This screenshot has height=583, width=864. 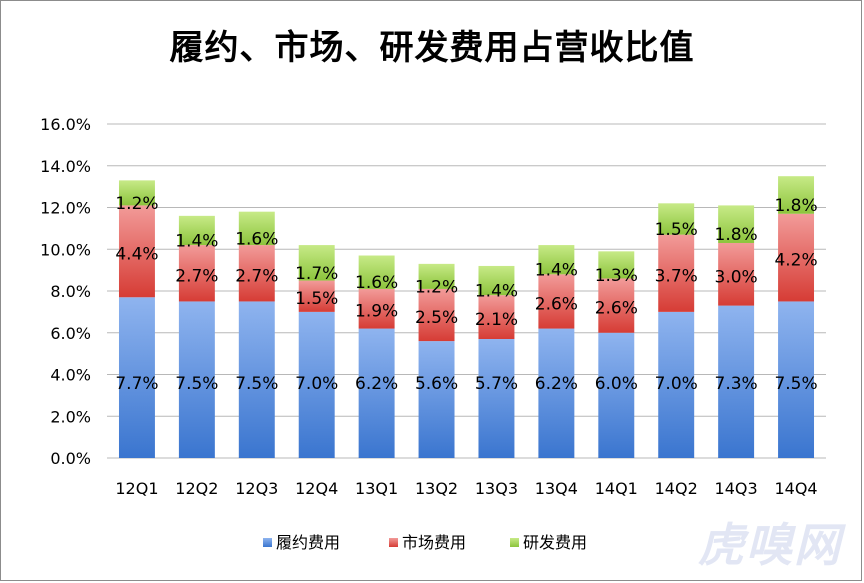 What do you see at coordinates (436, 318) in the screenshot?
I see `data-label: 2.5%` at bounding box center [436, 318].